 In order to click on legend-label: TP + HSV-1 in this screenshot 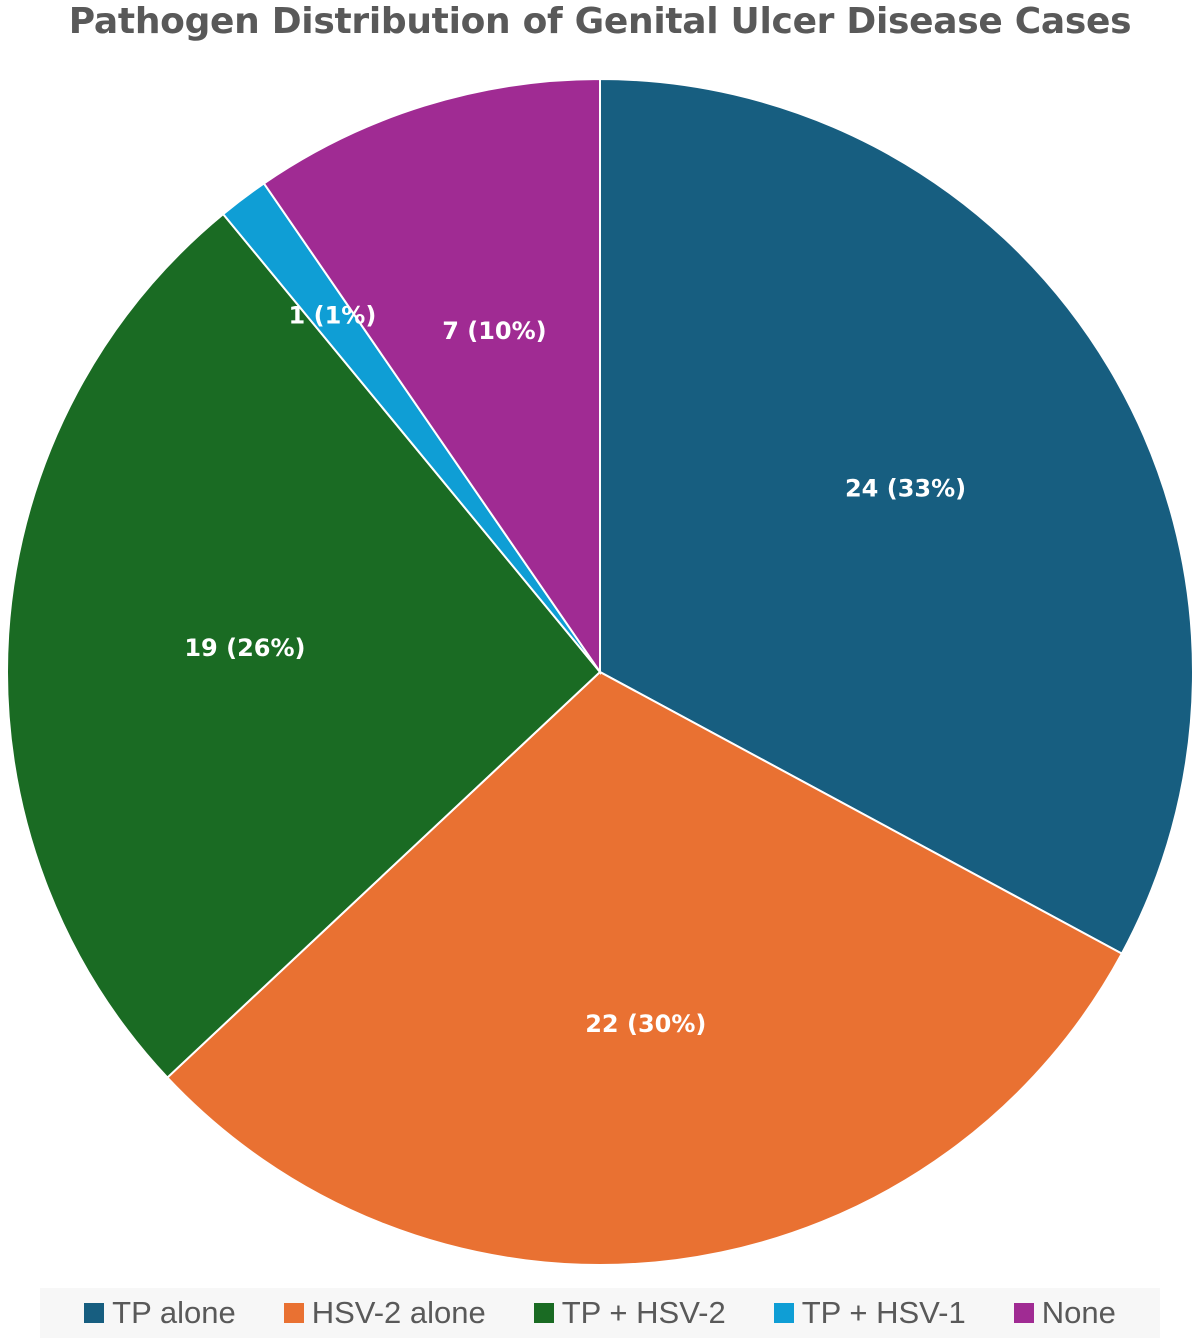, I will do `click(883, 1312)`.